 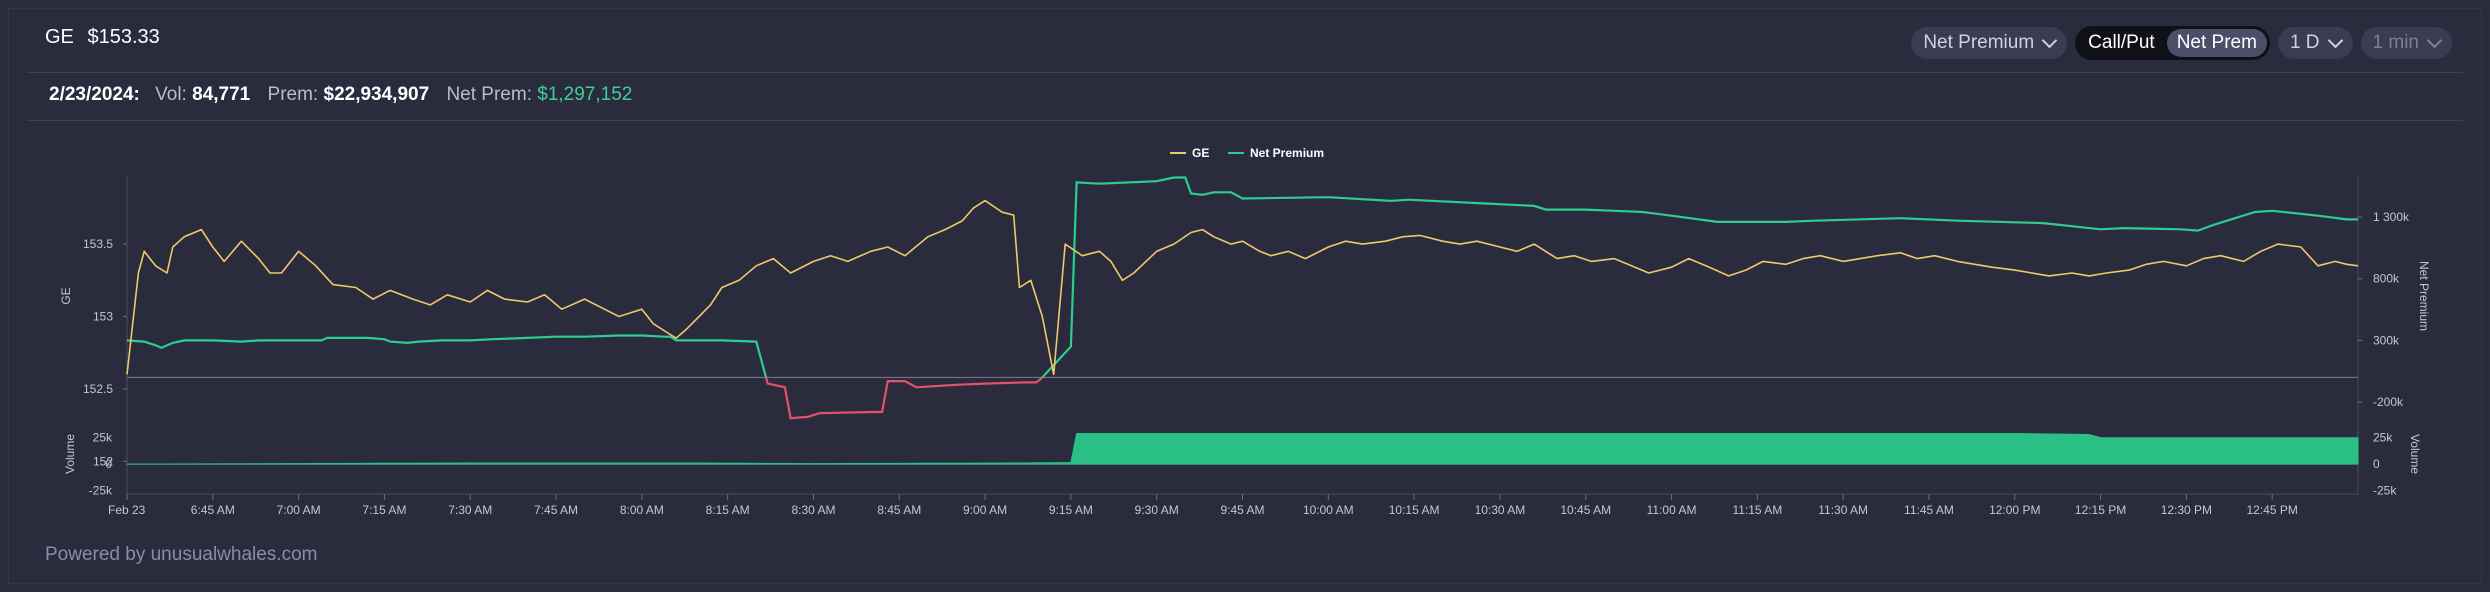 I want to click on x-tick-label: 12:00 PM, so click(x=2014, y=510).